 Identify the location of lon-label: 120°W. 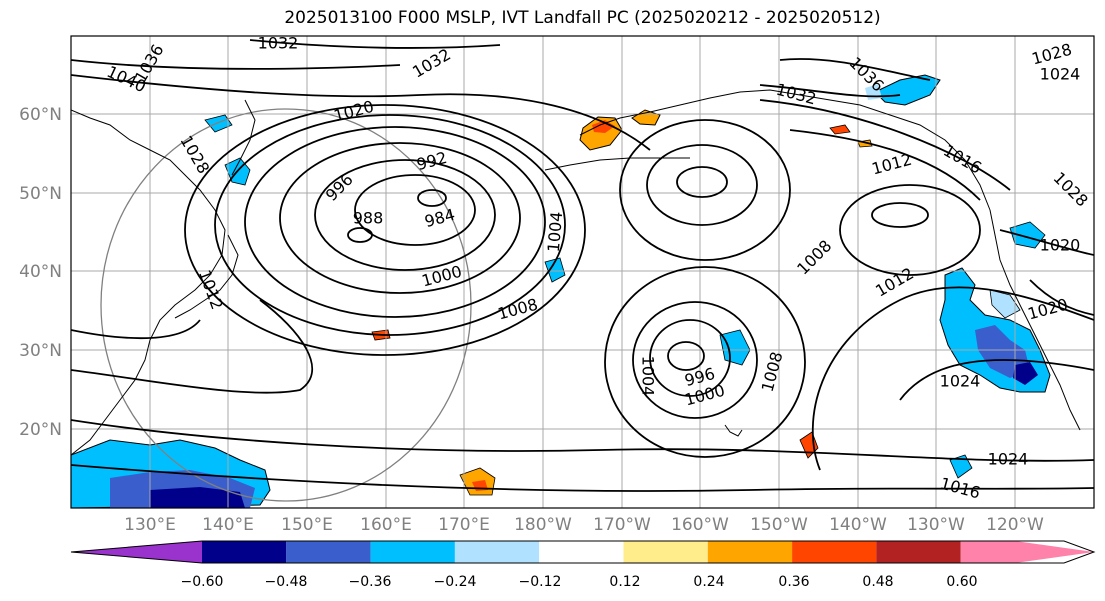
(1015, 525).